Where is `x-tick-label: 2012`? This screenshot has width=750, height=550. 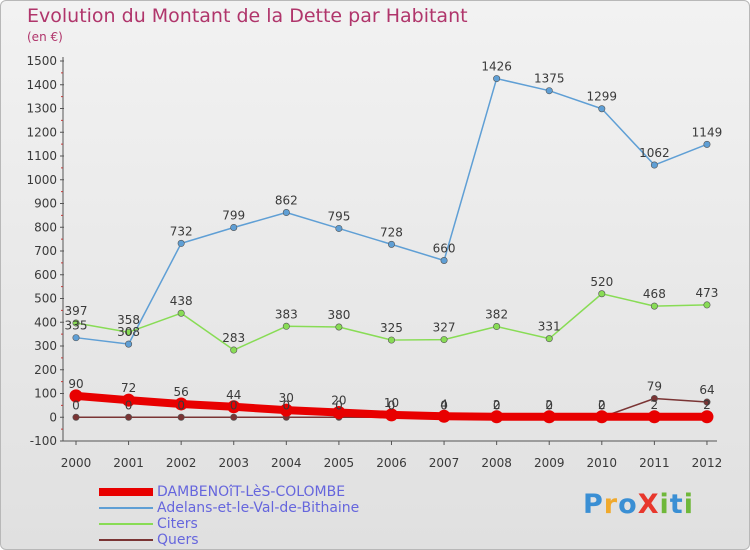 x-tick-label: 2012 is located at coordinates (707, 463).